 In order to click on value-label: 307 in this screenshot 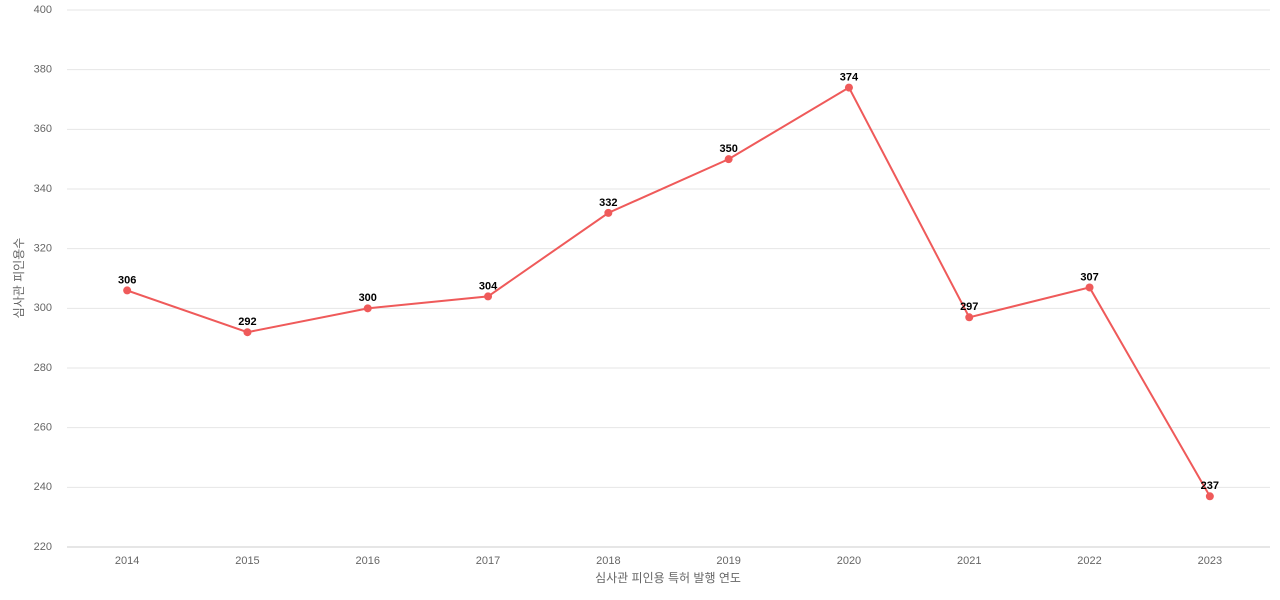, I will do `click(1089, 277)`.